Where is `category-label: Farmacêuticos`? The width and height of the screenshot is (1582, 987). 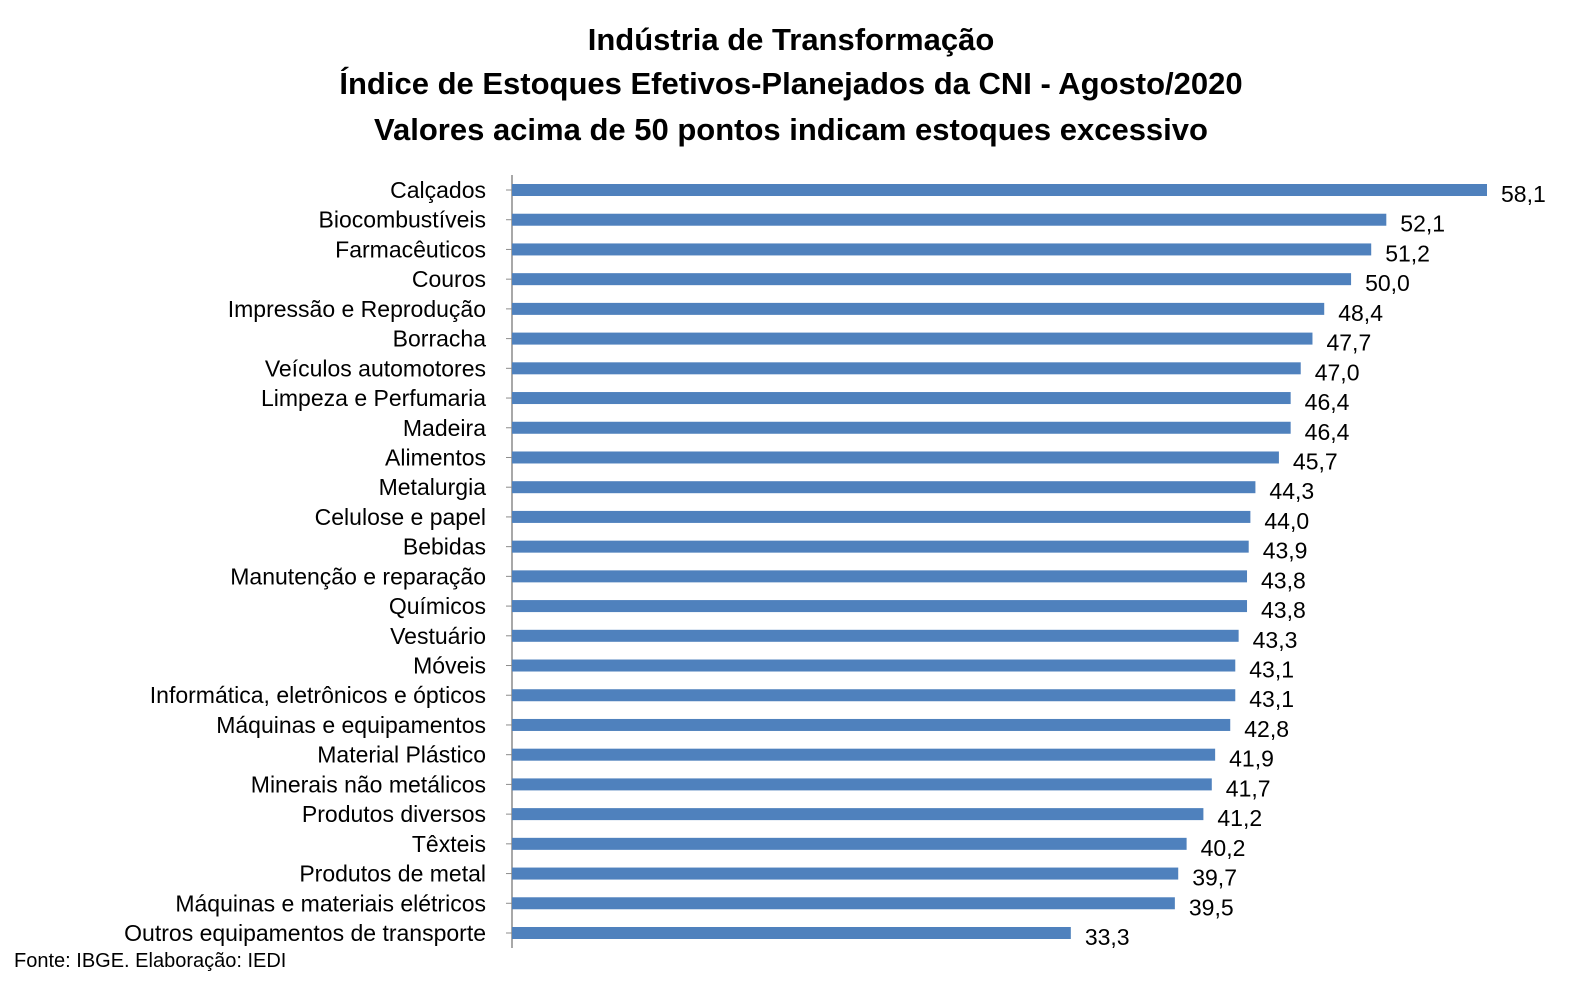 category-label: Farmacêuticos is located at coordinates (410, 249).